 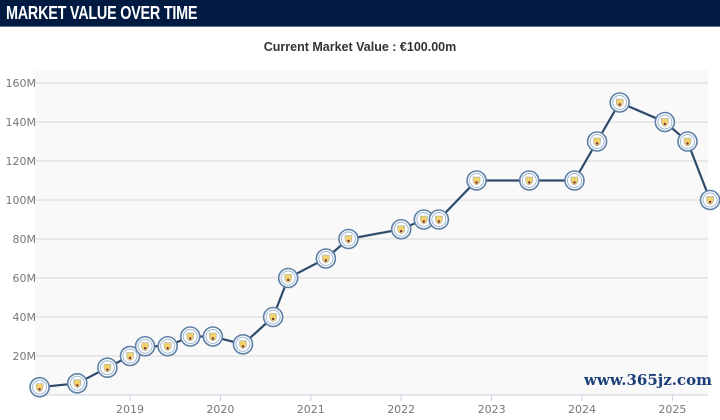 I want to click on x-tick-label: 2023, so click(x=492, y=409).